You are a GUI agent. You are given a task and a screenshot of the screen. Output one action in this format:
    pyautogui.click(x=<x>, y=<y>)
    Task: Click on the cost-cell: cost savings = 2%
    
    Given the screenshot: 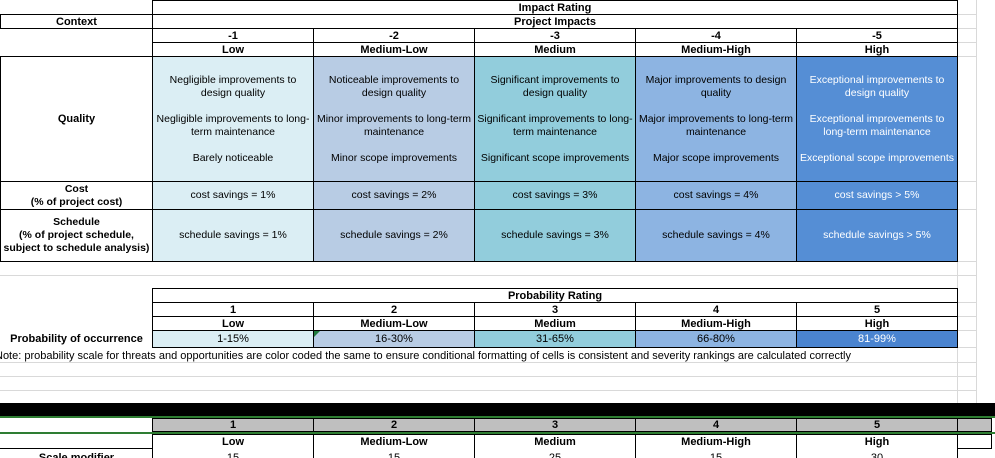 What is the action you would take?
    pyautogui.click(x=394, y=195)
    